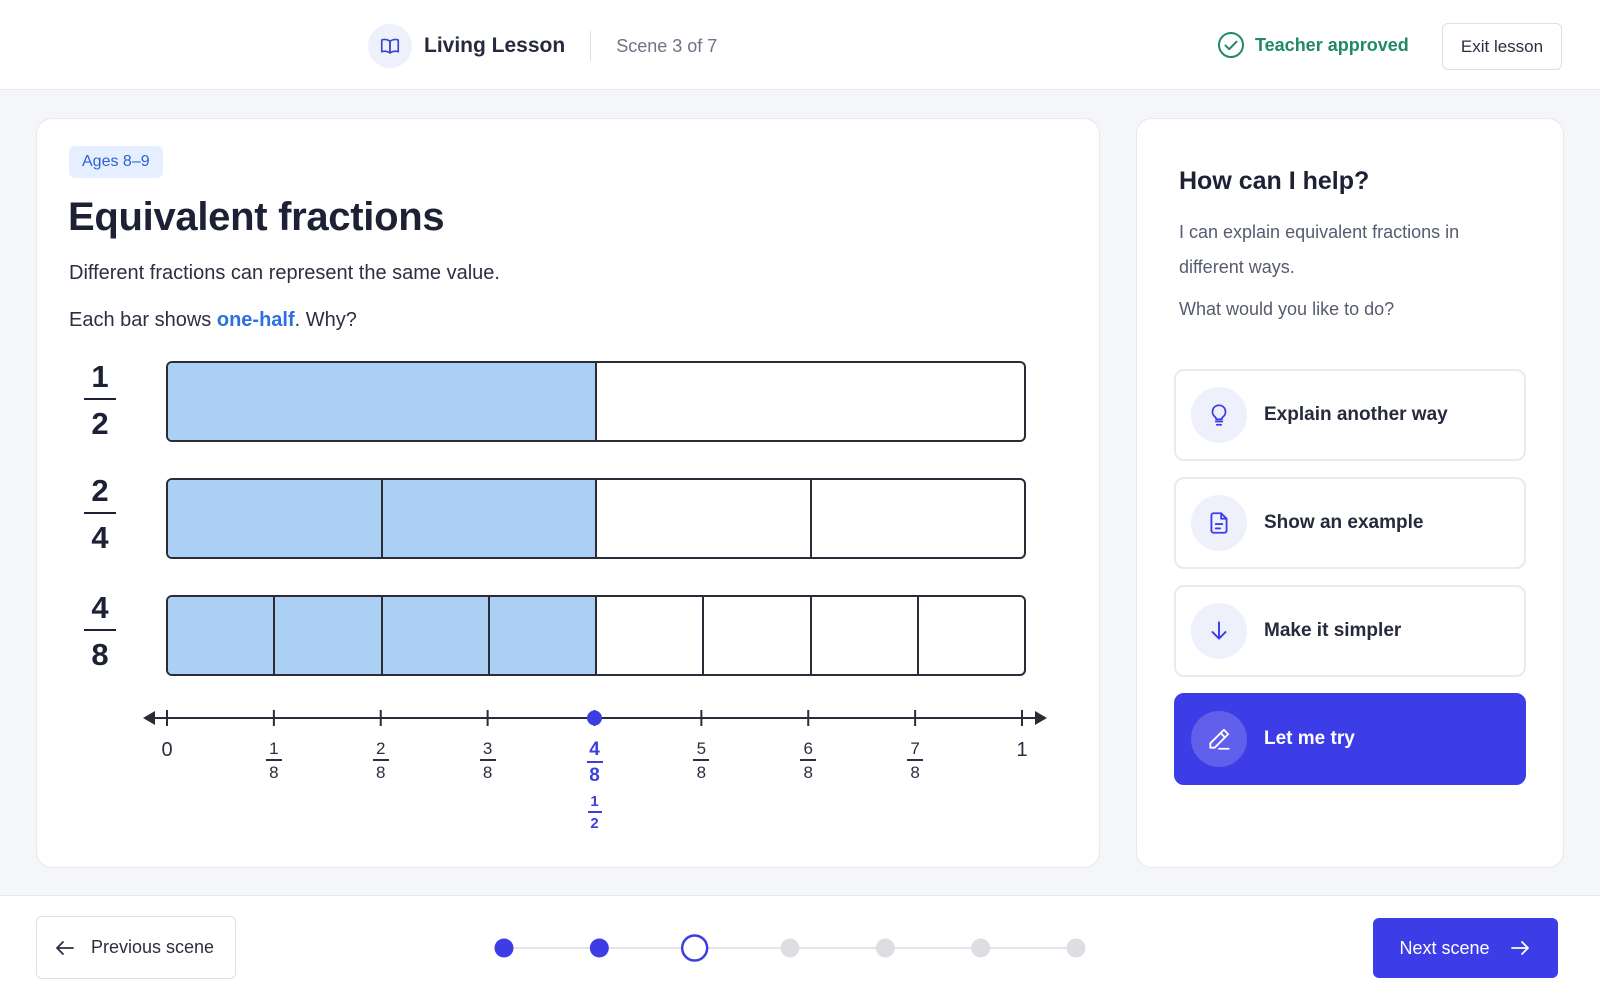 The width and height of the screenshot is (1600, 1000). Describe the element at coordinates (1274, 181) in the screenshot. I see `help-title: How can I help?` at that location.